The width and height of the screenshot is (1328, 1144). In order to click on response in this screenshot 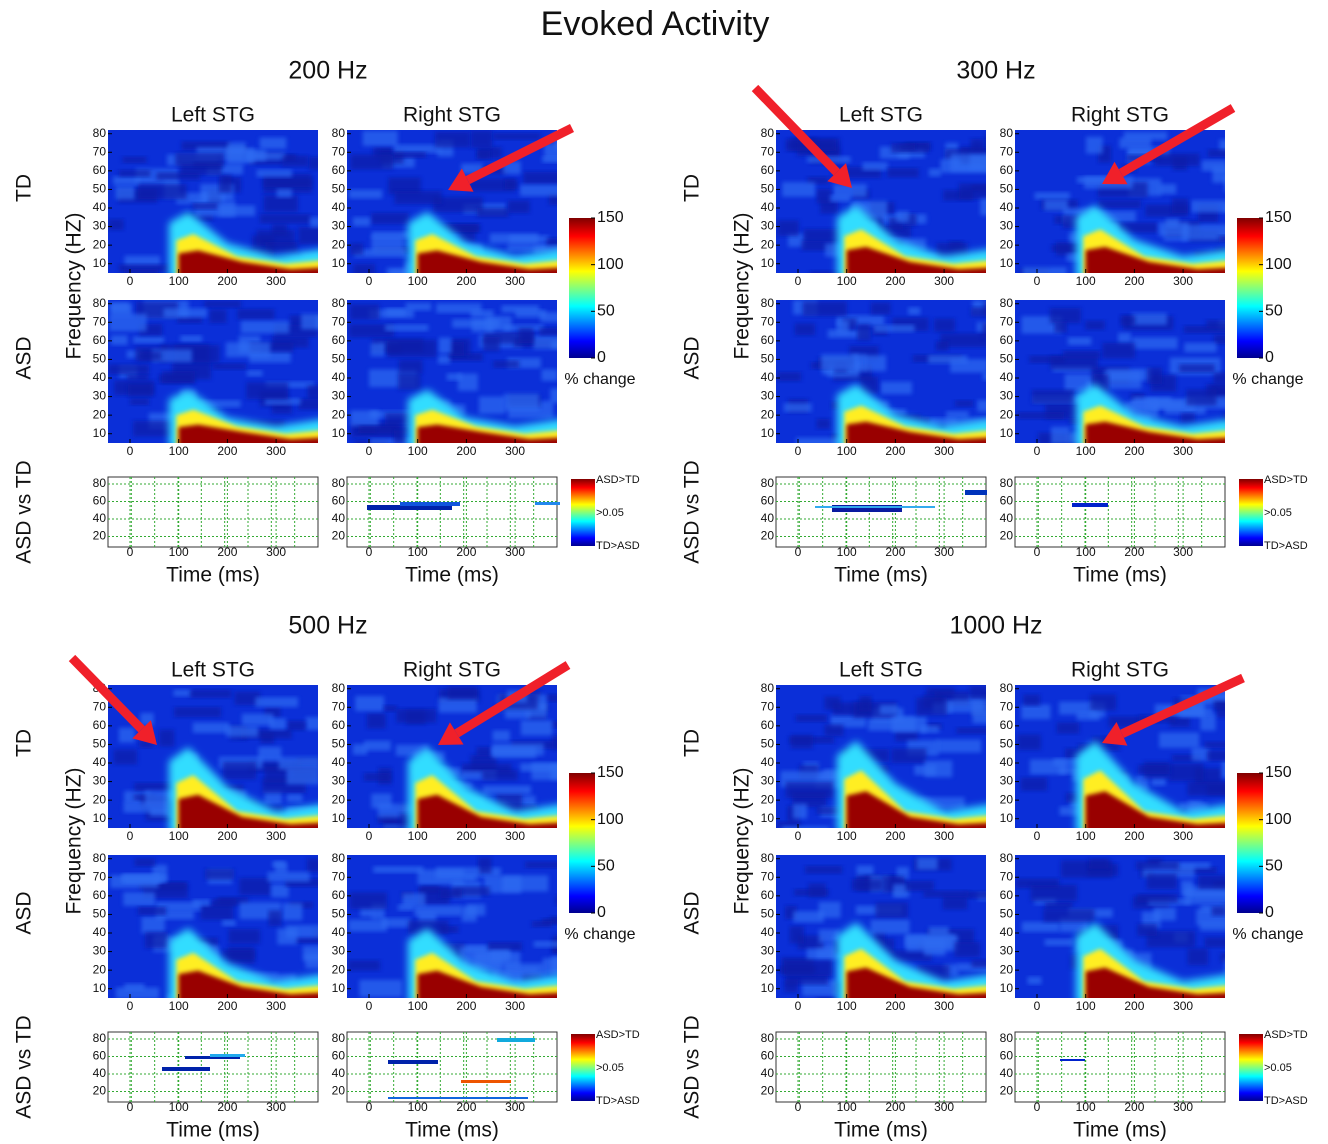, I will do `click(1155, 809)`.